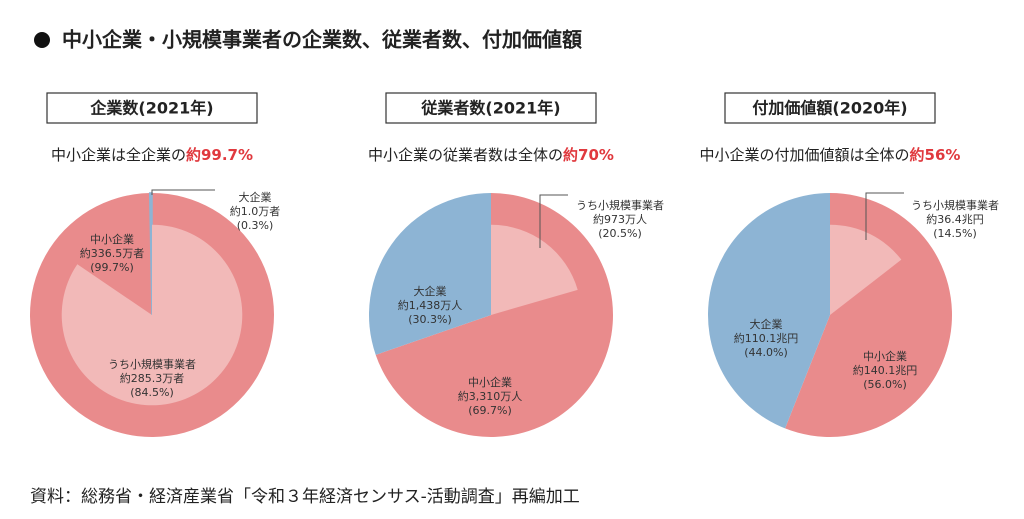 This screenshot has width=1024, height=519. What do you see at coordinates (118, 155) in the screenshot?
I see `subtitle-text: 中小企業は全企業の` at bounding box center [118, 155].